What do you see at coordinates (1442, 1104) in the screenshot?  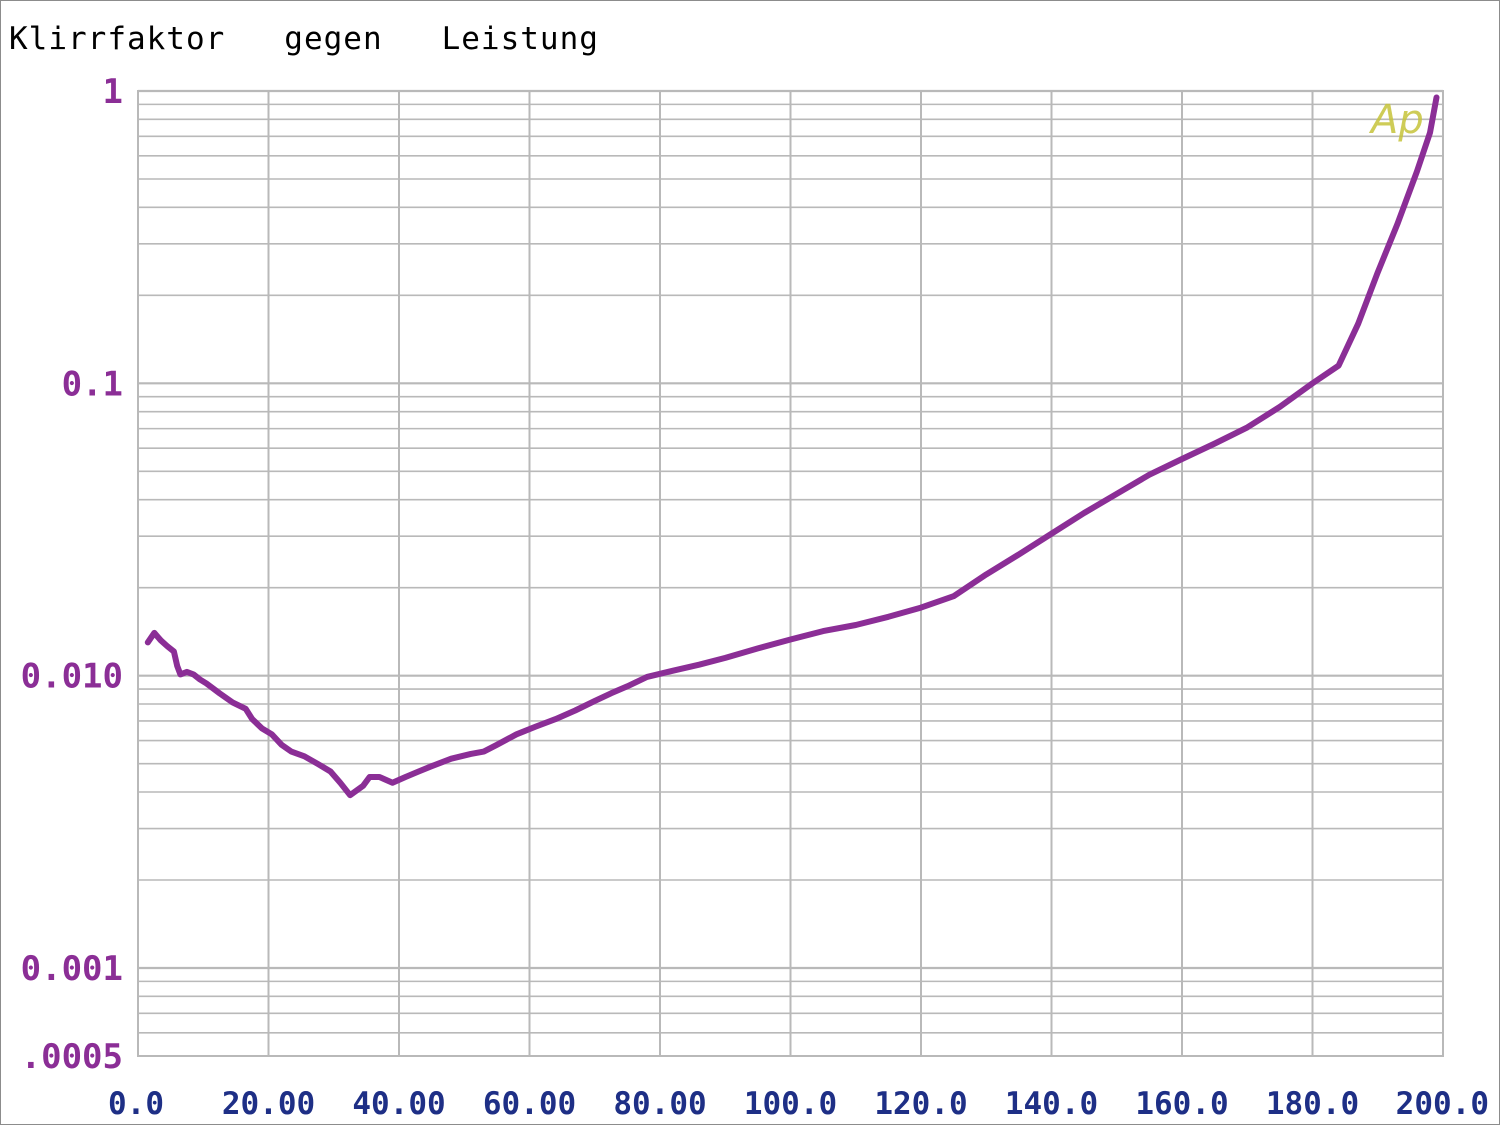 I see `x-tick-label: 200.0` at bounding box center [1442, 1104].